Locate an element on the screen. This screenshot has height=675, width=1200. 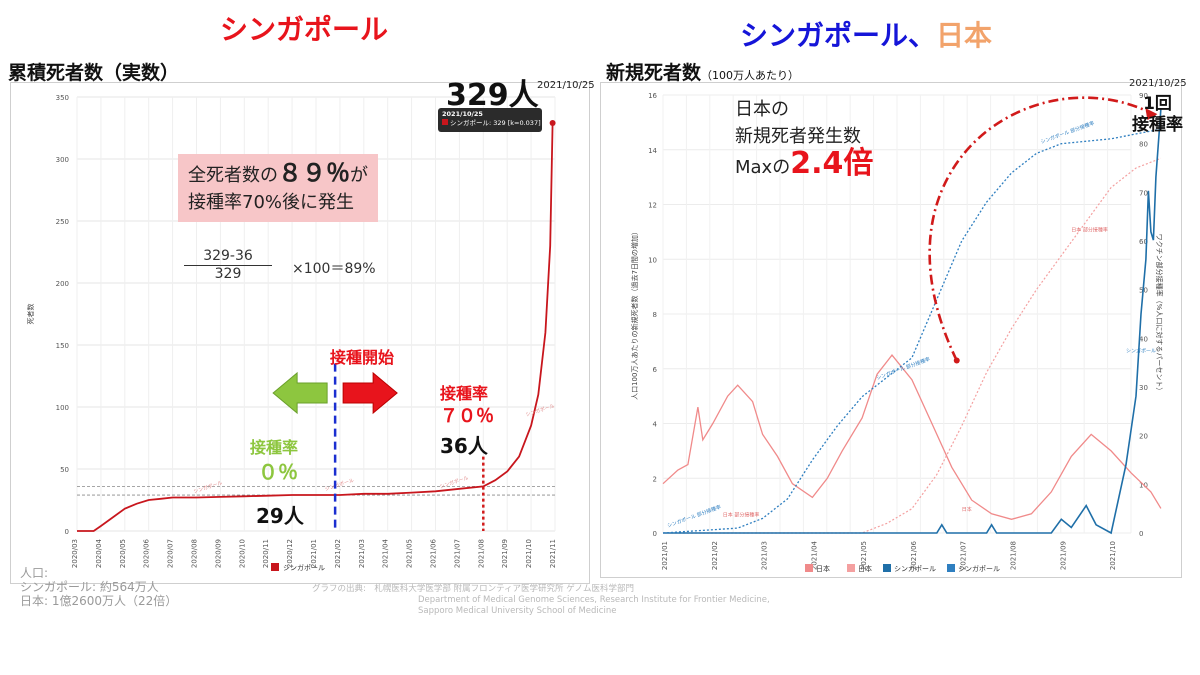
tooltip: 2021/10/25 シンガポール: 329 [k=0.037] is located at coordinates (490, 120).